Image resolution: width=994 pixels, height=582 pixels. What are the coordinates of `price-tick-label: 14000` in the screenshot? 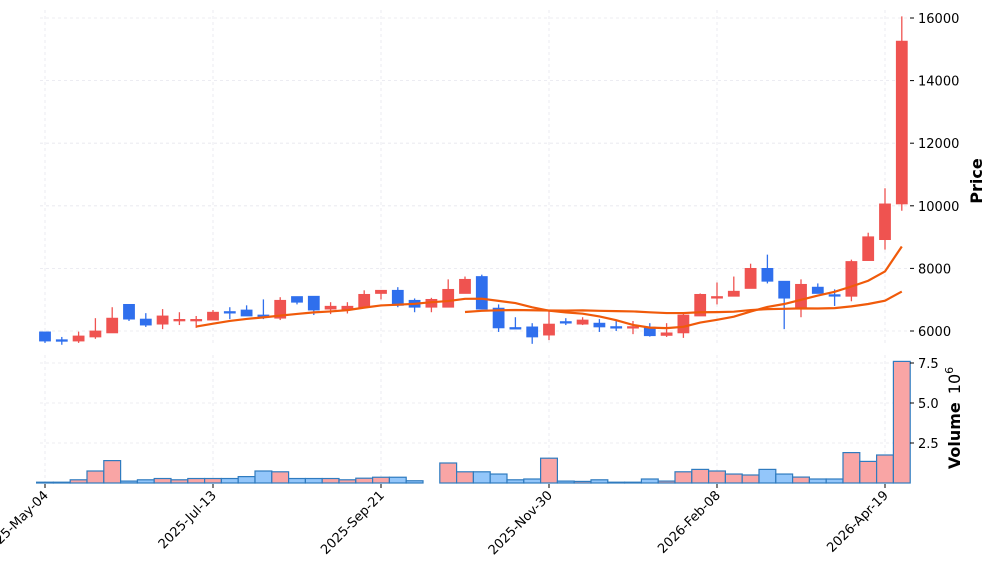 It's located at (938, 82).